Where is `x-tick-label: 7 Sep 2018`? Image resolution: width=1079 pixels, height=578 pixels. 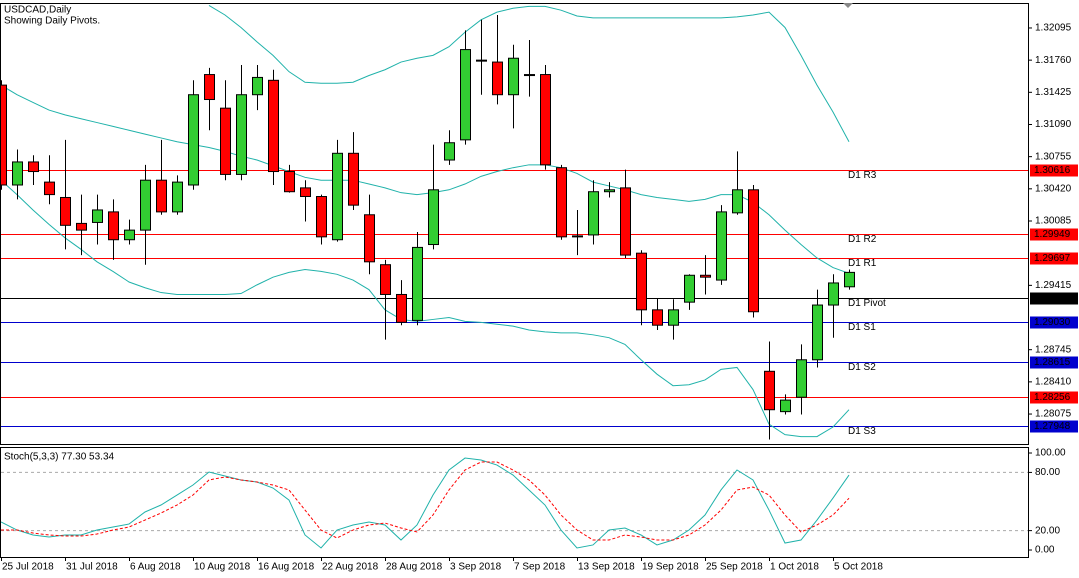
x-tick-label: 7 Sep 2018 is located at coordinates (540, 567).